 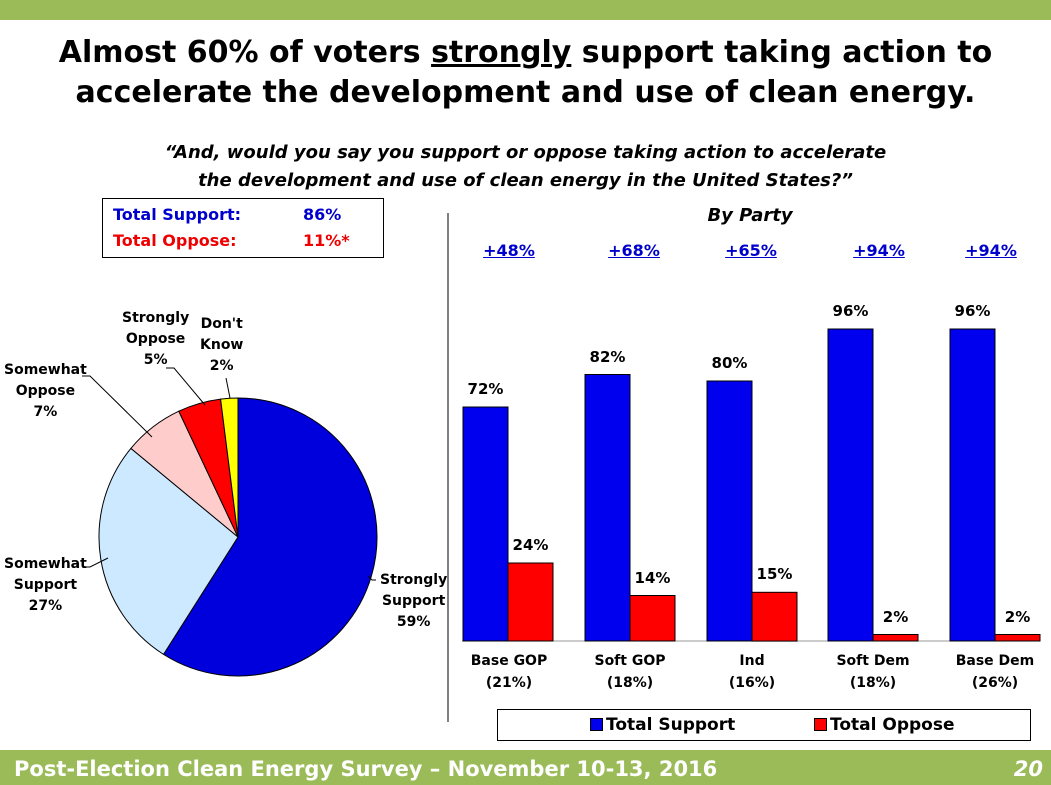 What do you see at coordinates (873, 672) in the screenshot?
I see `category-label: Soft Dem (18%)` at bounding box center [873, 672].